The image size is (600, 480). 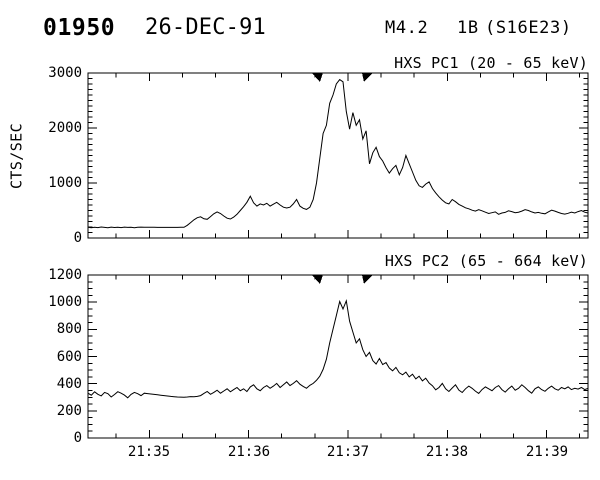 What do you see at coordinates (69, 384) in the screenshot?
I see `pc2-ytick-400: 400` at bounding box center [69, 384].